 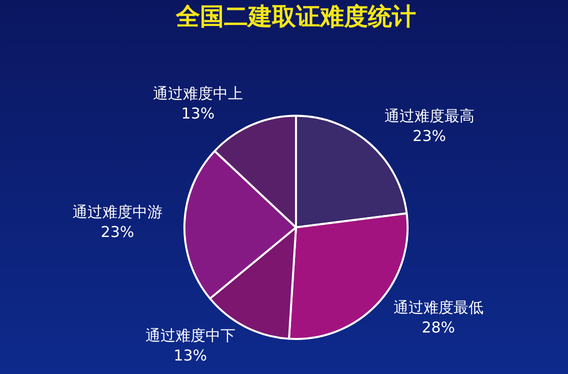 I want to click on slice-label: 通过难度中游, so click(x=117, y=212).